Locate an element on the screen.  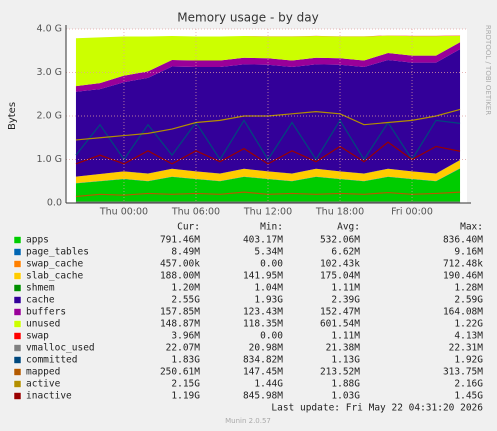
legend-stat: 2.16G is located at coordinates (468, 384).